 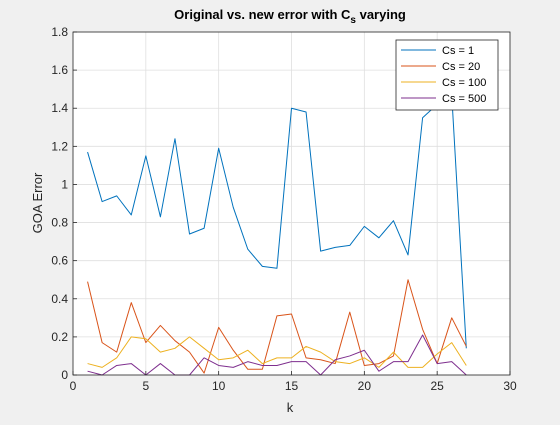 I want to click on x-axis-label: k, so click(x=290, y=407).